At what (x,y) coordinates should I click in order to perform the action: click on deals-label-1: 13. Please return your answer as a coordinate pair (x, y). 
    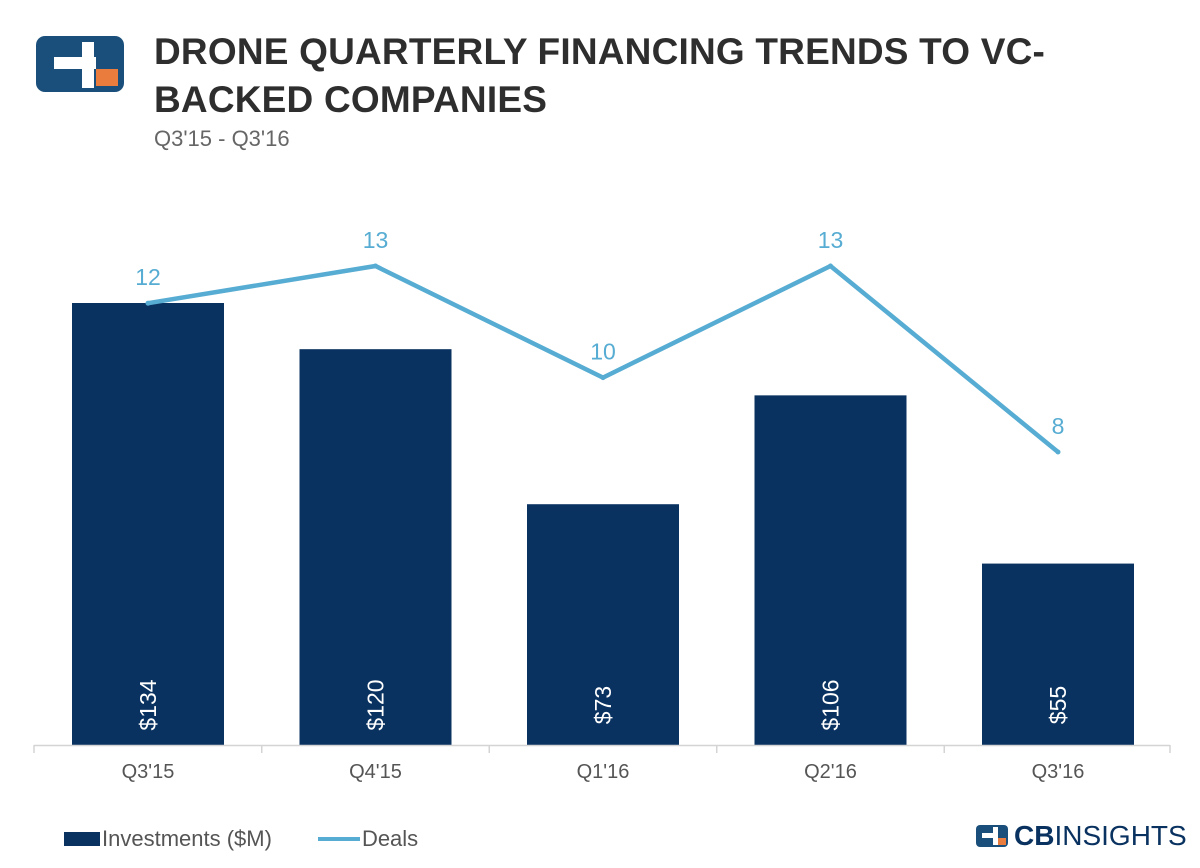
    Looking at the image, I should click on (376, 240).